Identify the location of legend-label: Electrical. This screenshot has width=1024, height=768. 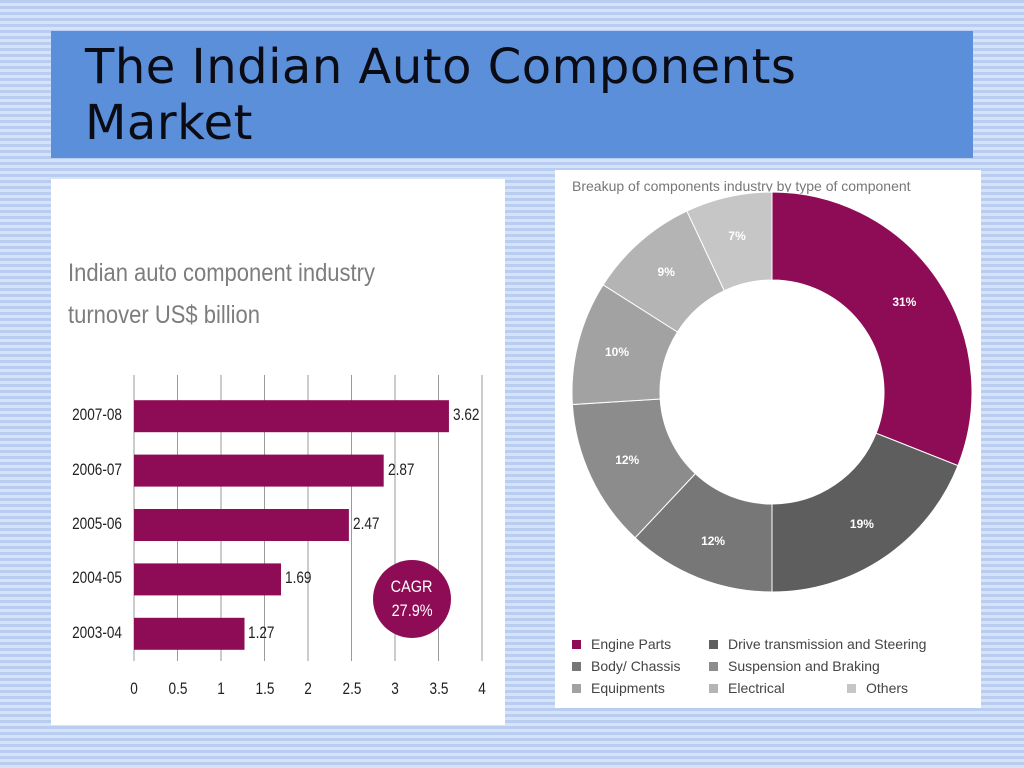
(756, 688).